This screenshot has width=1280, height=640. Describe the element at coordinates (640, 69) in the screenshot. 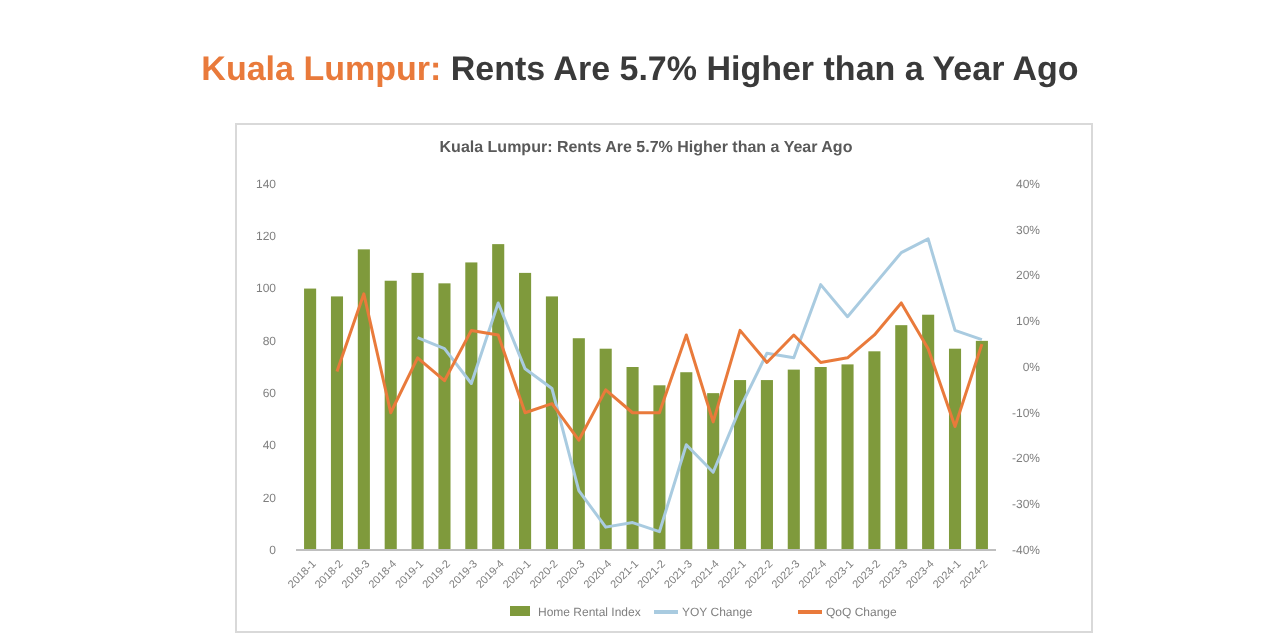

I see `chart-title: Kuala Lumpur: Rents Are 5.7% Higher than a Year Ago` at that location.